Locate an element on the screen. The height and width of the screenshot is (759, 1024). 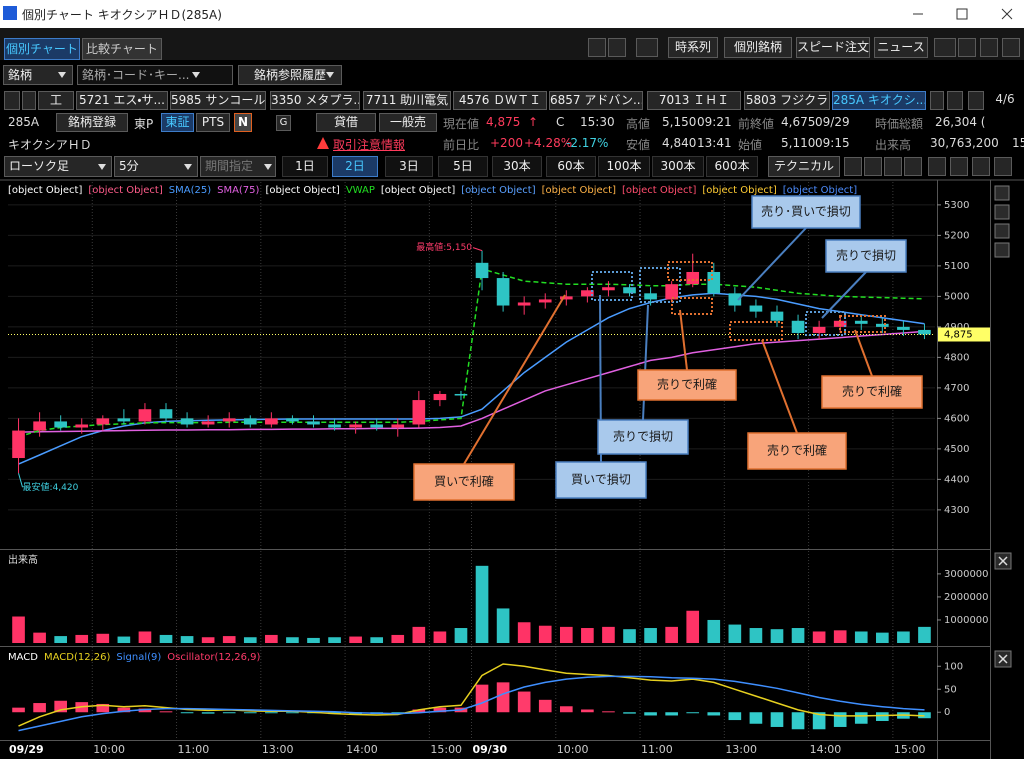
warning-link: 取引注意情報 is located at coordinates (369, 145).